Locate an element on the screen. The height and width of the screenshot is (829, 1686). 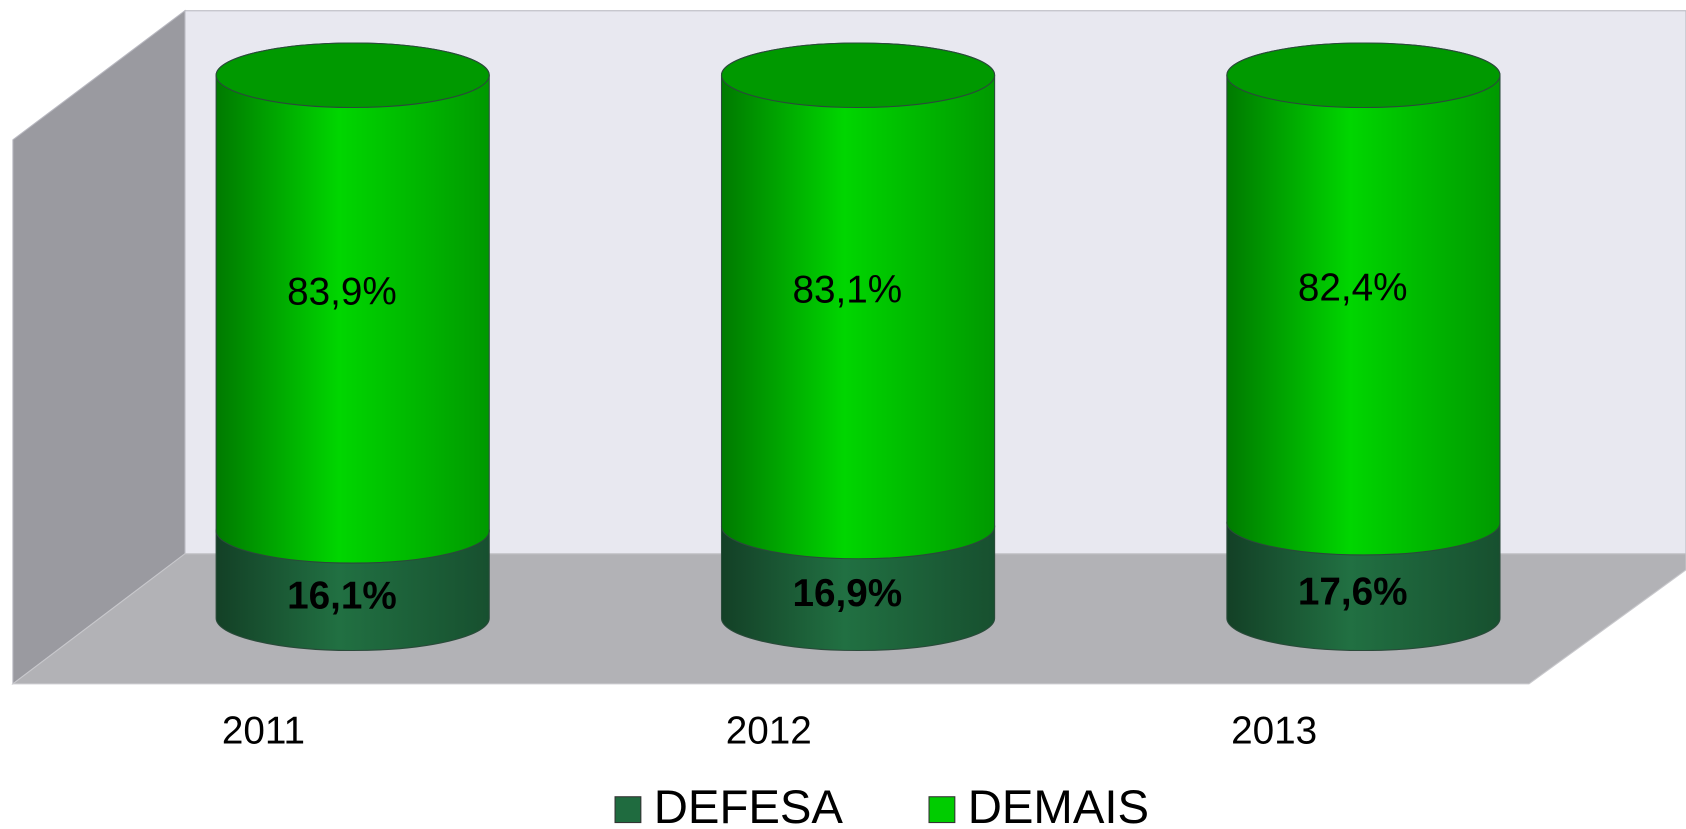
value-label: 83,1% is located at coordinates (847, 289).